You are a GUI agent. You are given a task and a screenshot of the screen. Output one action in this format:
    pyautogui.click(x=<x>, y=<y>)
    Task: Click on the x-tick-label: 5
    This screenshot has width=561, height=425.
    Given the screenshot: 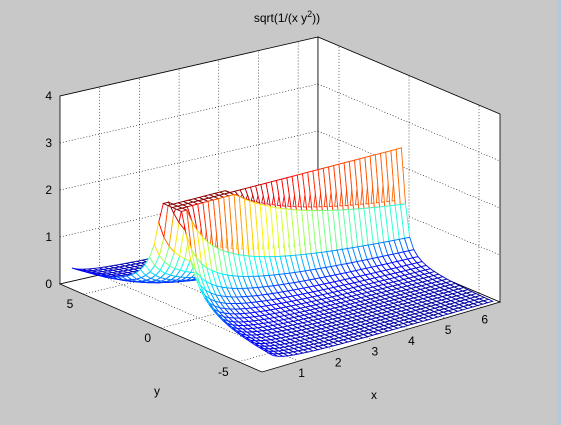 What is the action you would take?
    pyautogui.click(x=448, y=330)
    